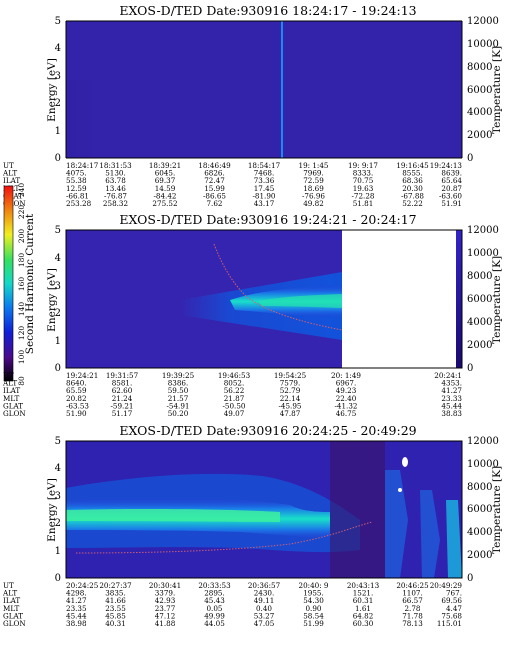 The height and width of the screenshot is (649, 505). What do you see at coordinates (363, 593) in the screenshot?
I see `table-cell: 1521.` at bounding box center [363, 593].